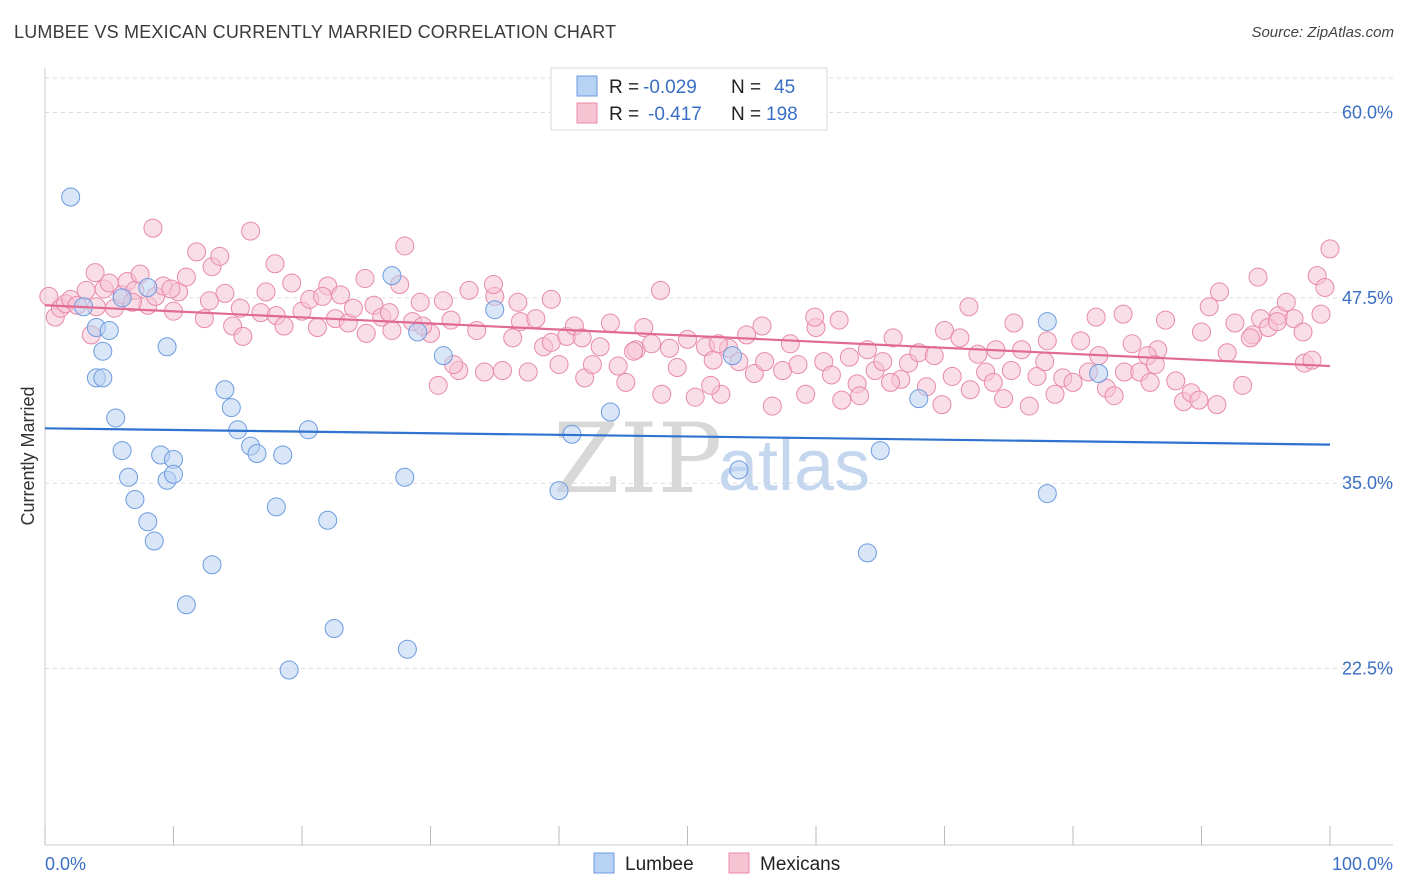 The image size is (1406, 892). Describe the element at coordinates (637, 459) in the screenshot. I see `watermark-zip: ZIP` at that location.